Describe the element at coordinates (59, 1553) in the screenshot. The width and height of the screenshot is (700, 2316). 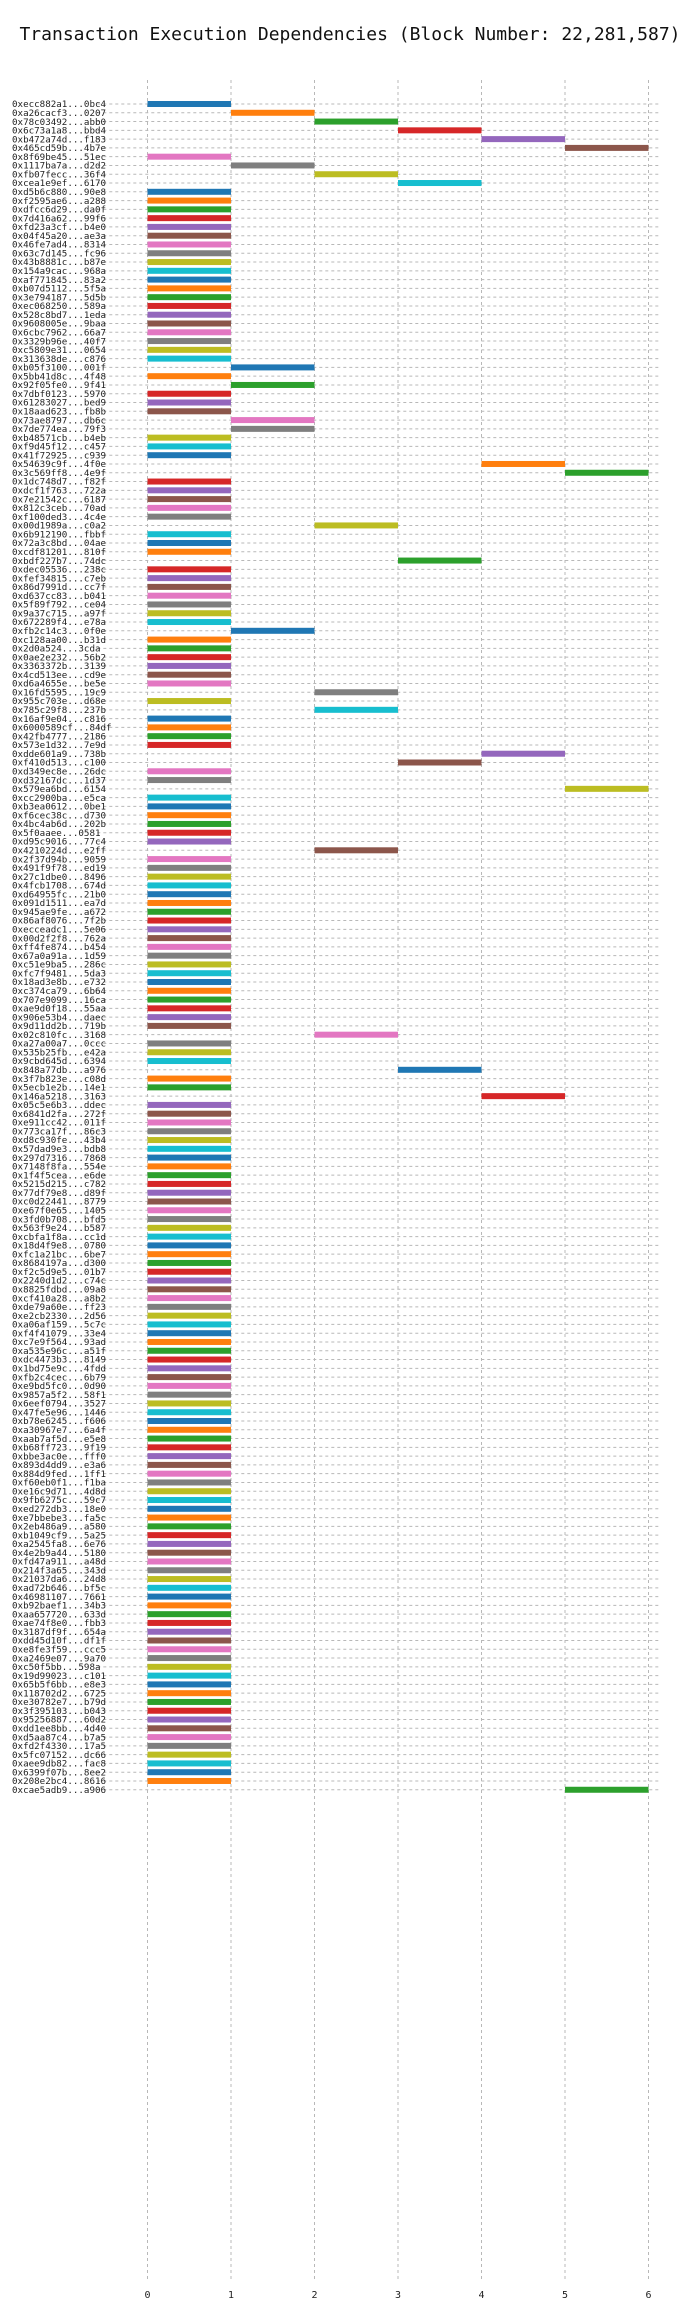
I see `y-tick-label: 0x4e2b9a44...5180` at that location.